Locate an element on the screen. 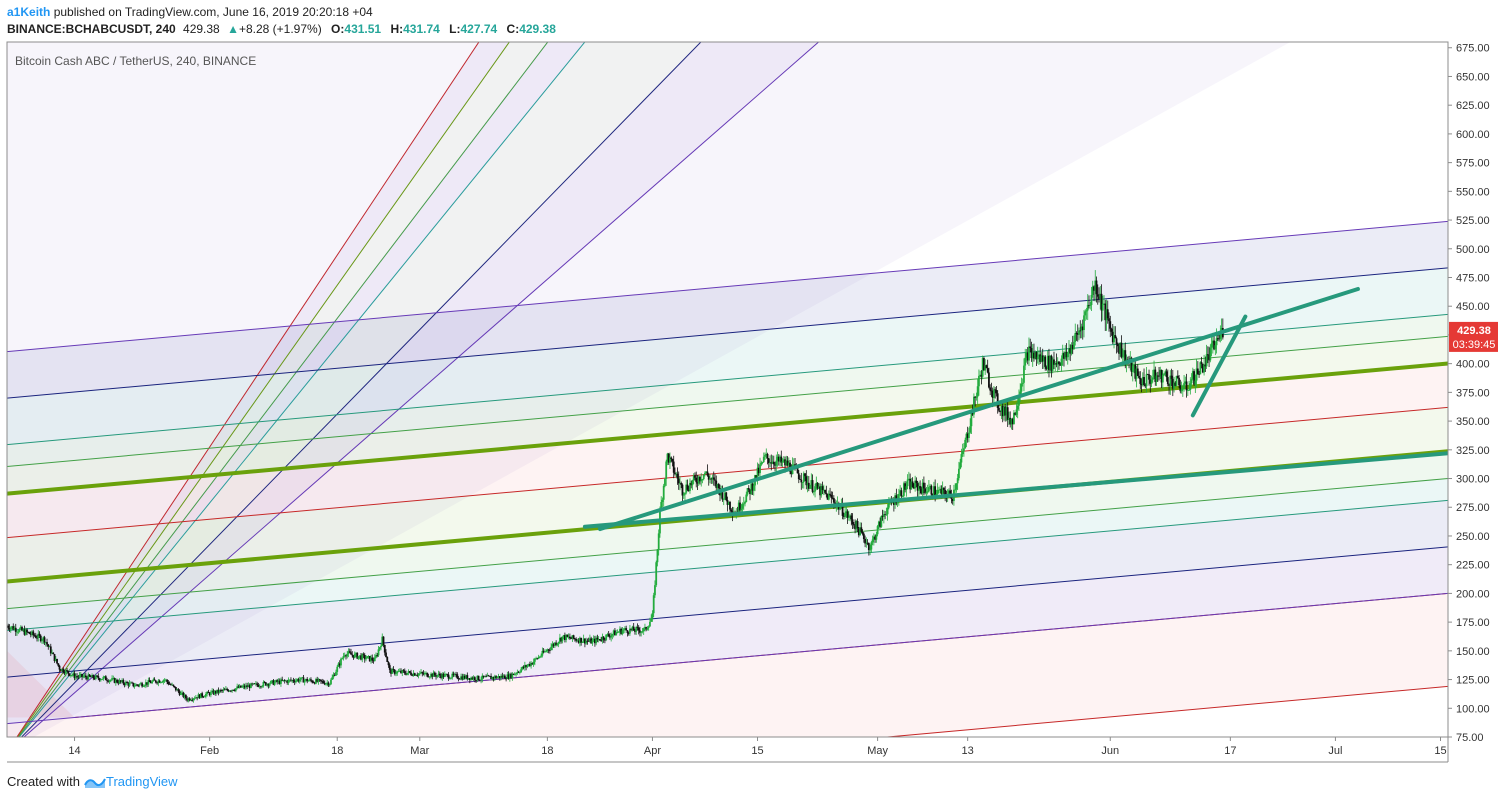 This screenshot has height=800, width=1507. time-tick-label: 15 is located at coordinates (757, 751).